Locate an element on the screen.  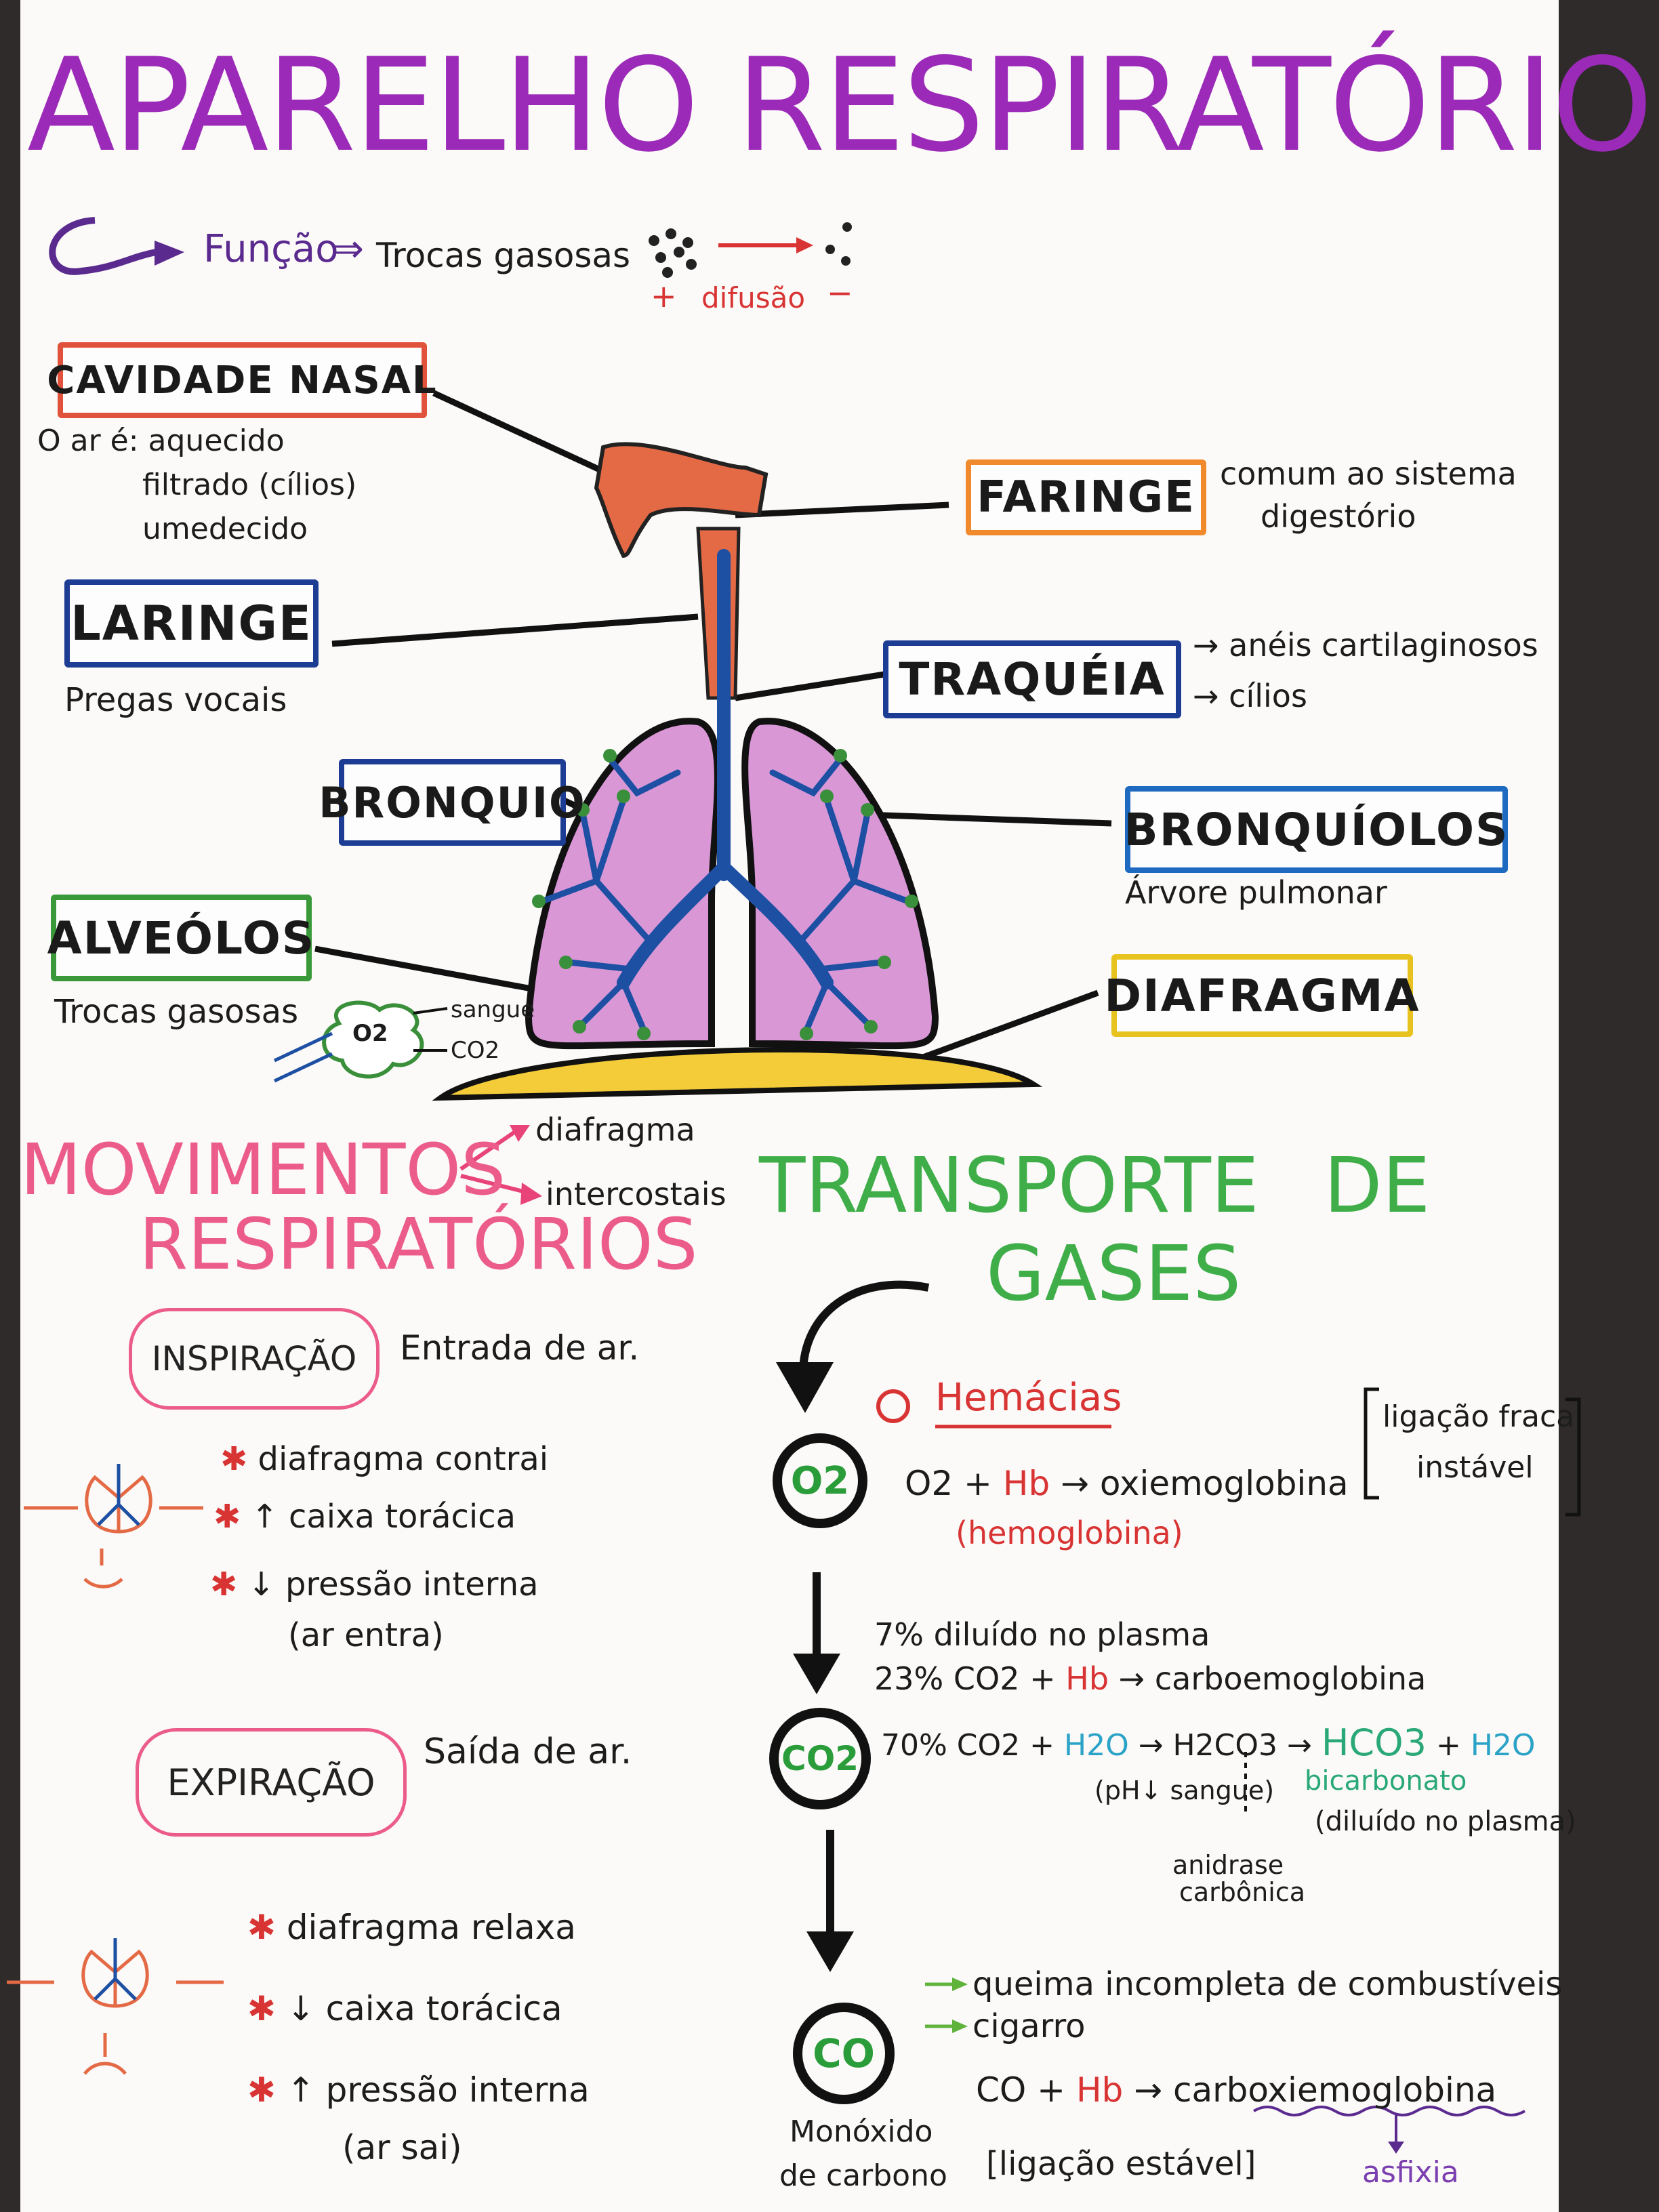
alveolus-co2: CO2 is located at coordinates (475, 1050).